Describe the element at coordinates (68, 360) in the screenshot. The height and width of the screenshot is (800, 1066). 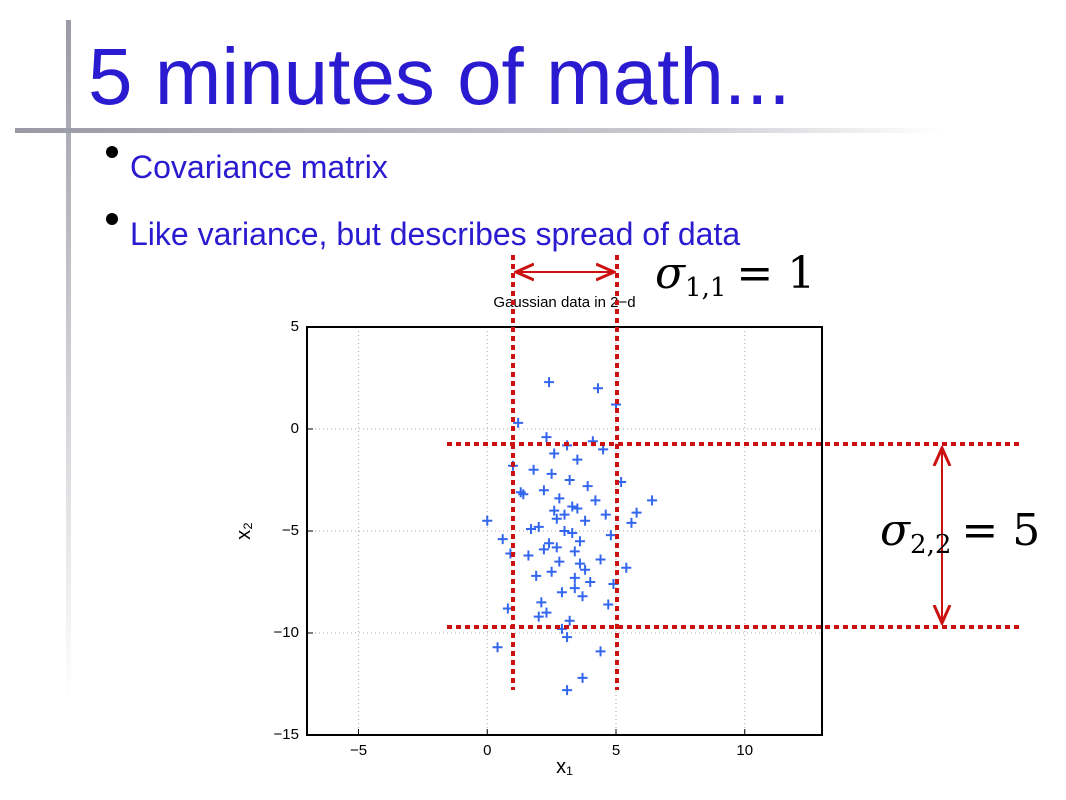
I see `accent-bar` at that location.